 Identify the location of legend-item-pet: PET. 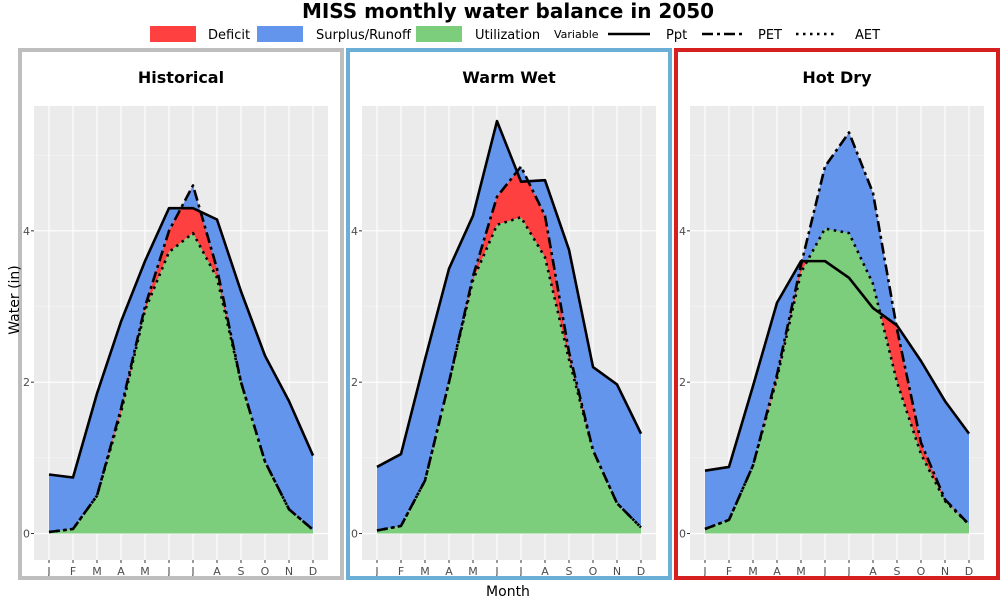
(742, 35).